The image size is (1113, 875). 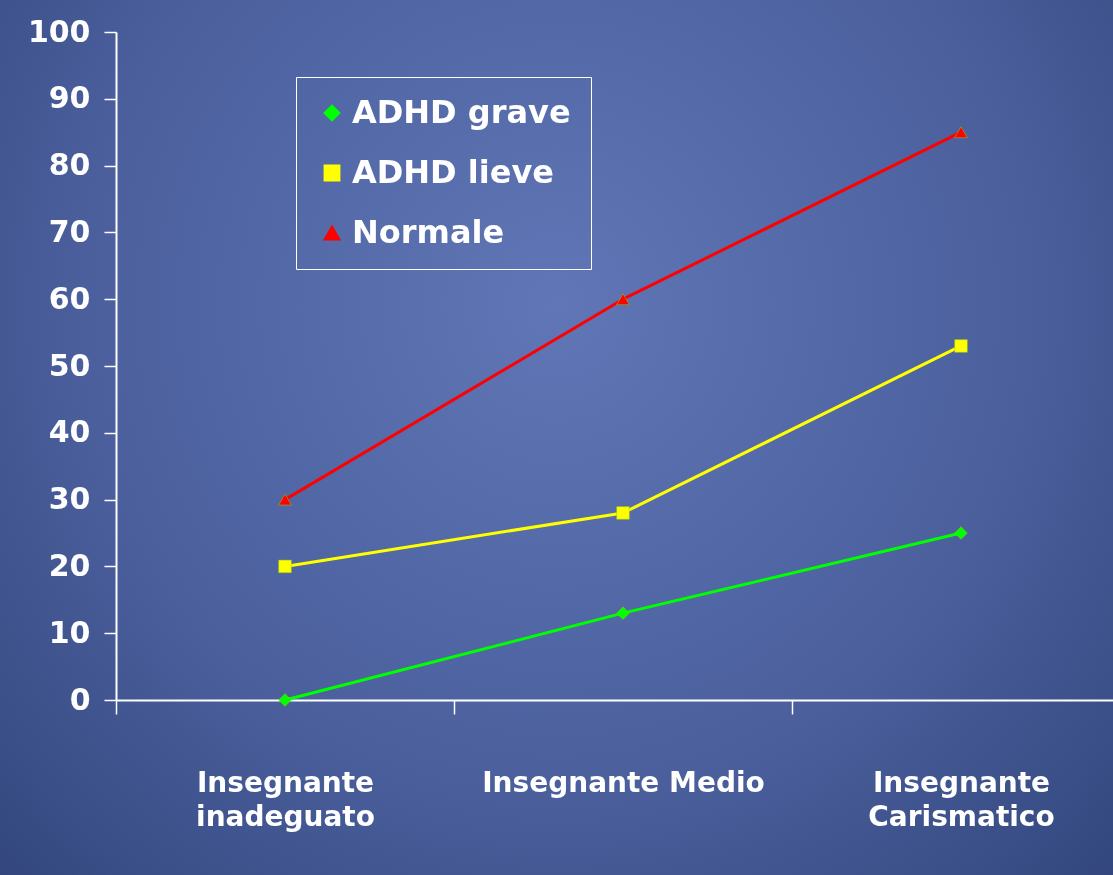 What do you see at coordinates (59, 31) in the screenshot?
I see `y-tick-label: 100` at bounding box center [59, 31].